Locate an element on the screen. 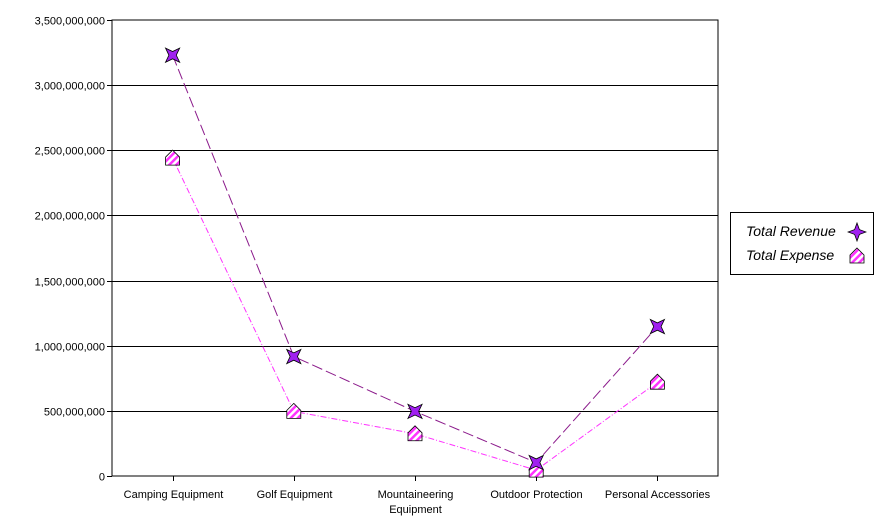  x-tick-label: Personal Accessories is located at coordinates (658, 495).